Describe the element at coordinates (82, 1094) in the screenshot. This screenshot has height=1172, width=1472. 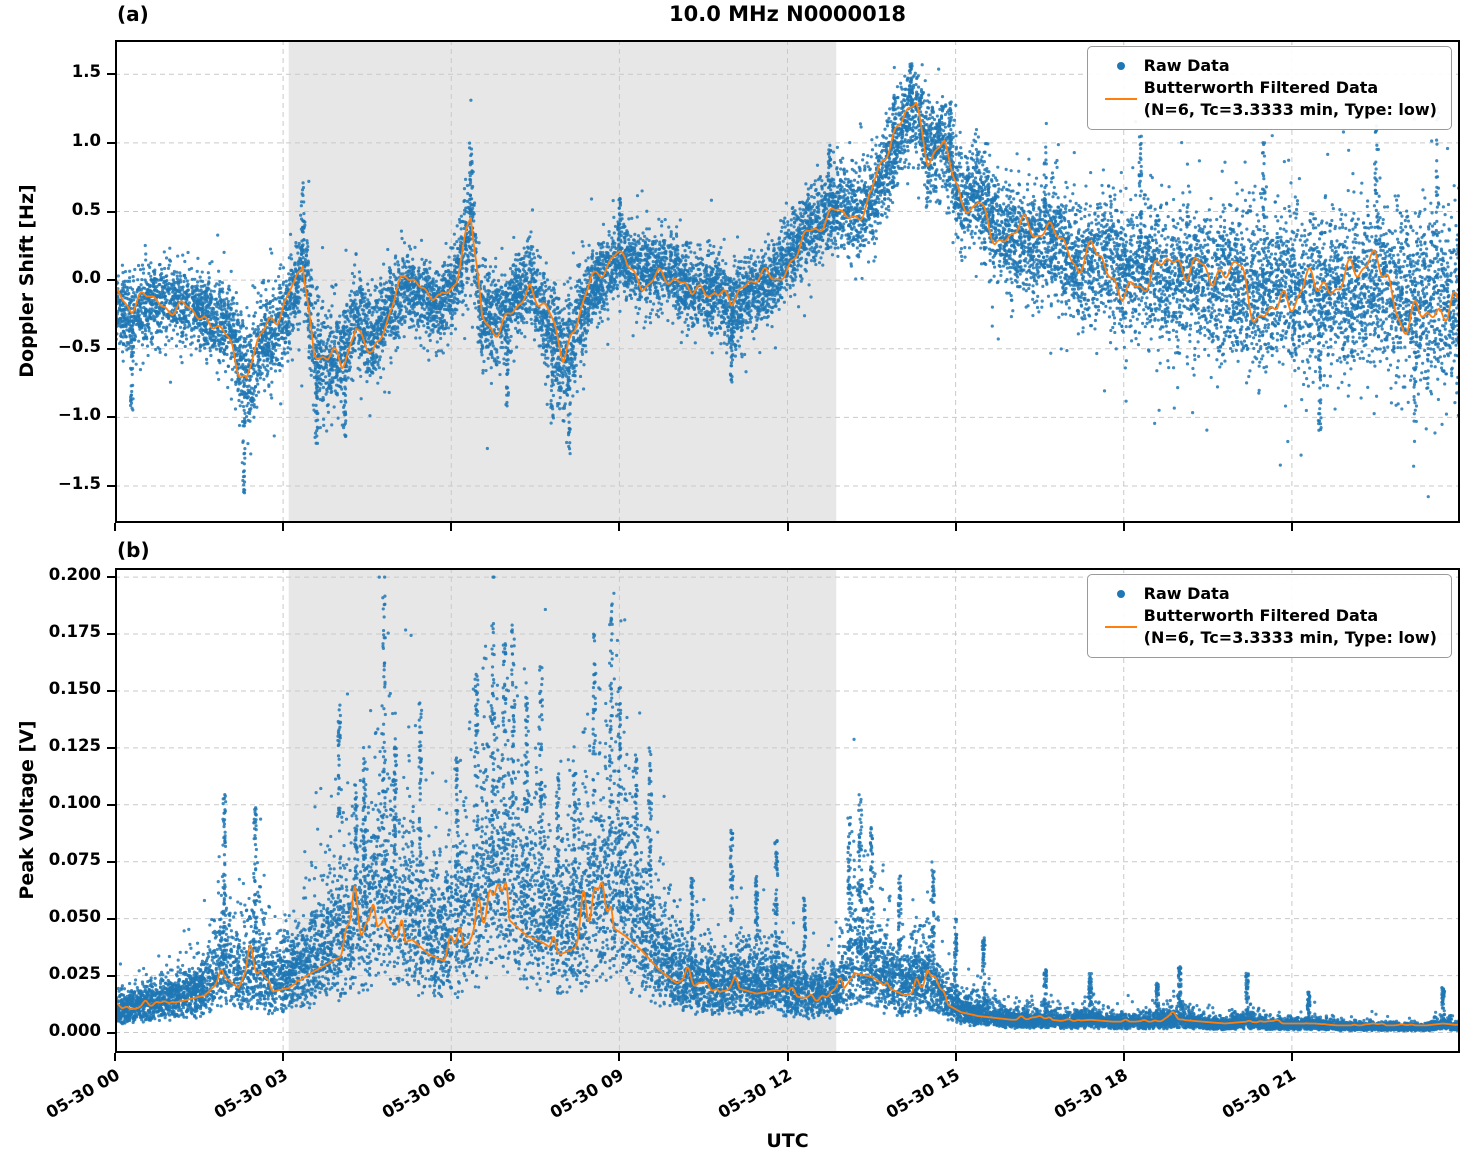
I see `x-tick-label: 05-30 00` at that location.